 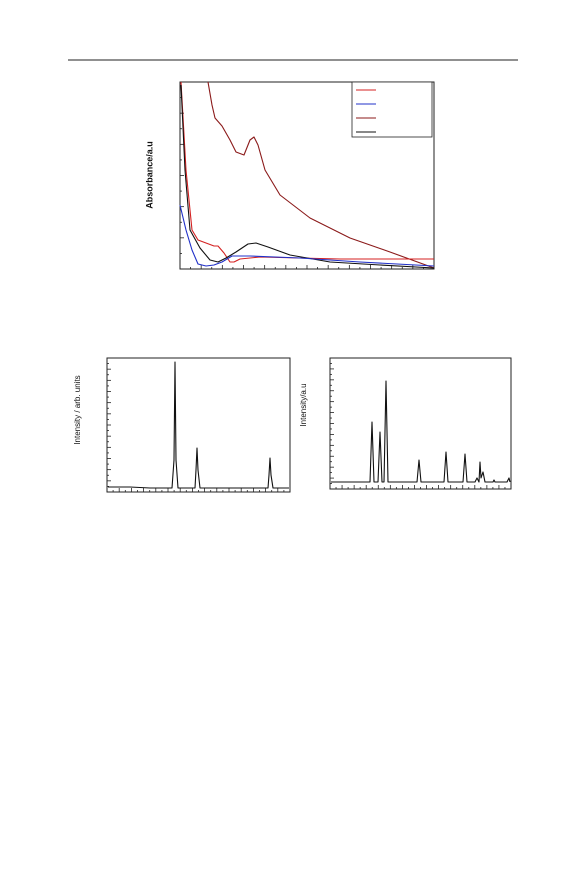 I want to click on legend, so click(x=392, y=109).